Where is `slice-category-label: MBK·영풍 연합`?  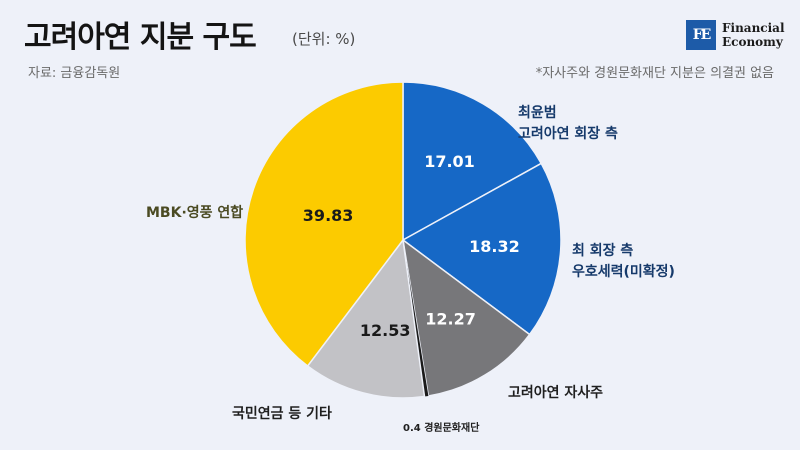
slice-category-label: MBK·영풍 연합 is located at coordinates (194, 212).